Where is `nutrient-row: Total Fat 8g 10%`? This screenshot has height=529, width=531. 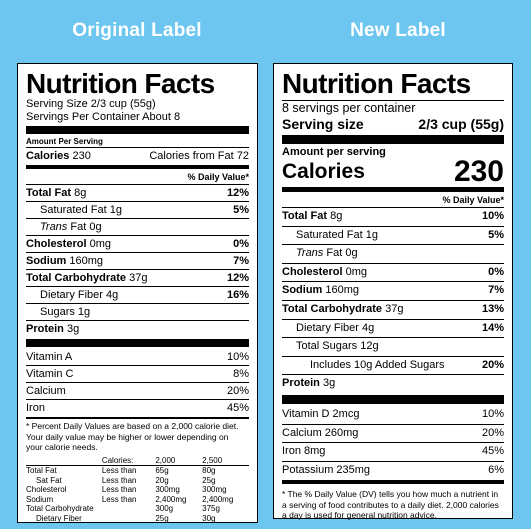 nutrient-row: Total Fat 8g 10% is located at coordinates (393, 216).